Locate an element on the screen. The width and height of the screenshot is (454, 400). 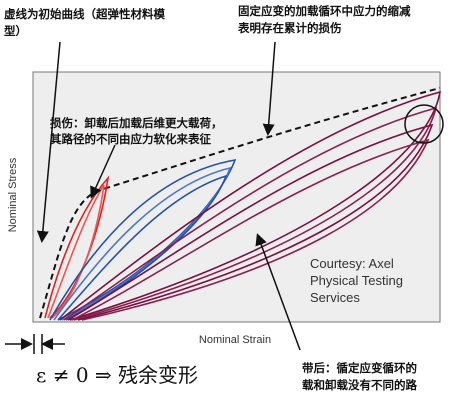
y-axis-label: Nominal Stress is located at coordinates (13, 194).